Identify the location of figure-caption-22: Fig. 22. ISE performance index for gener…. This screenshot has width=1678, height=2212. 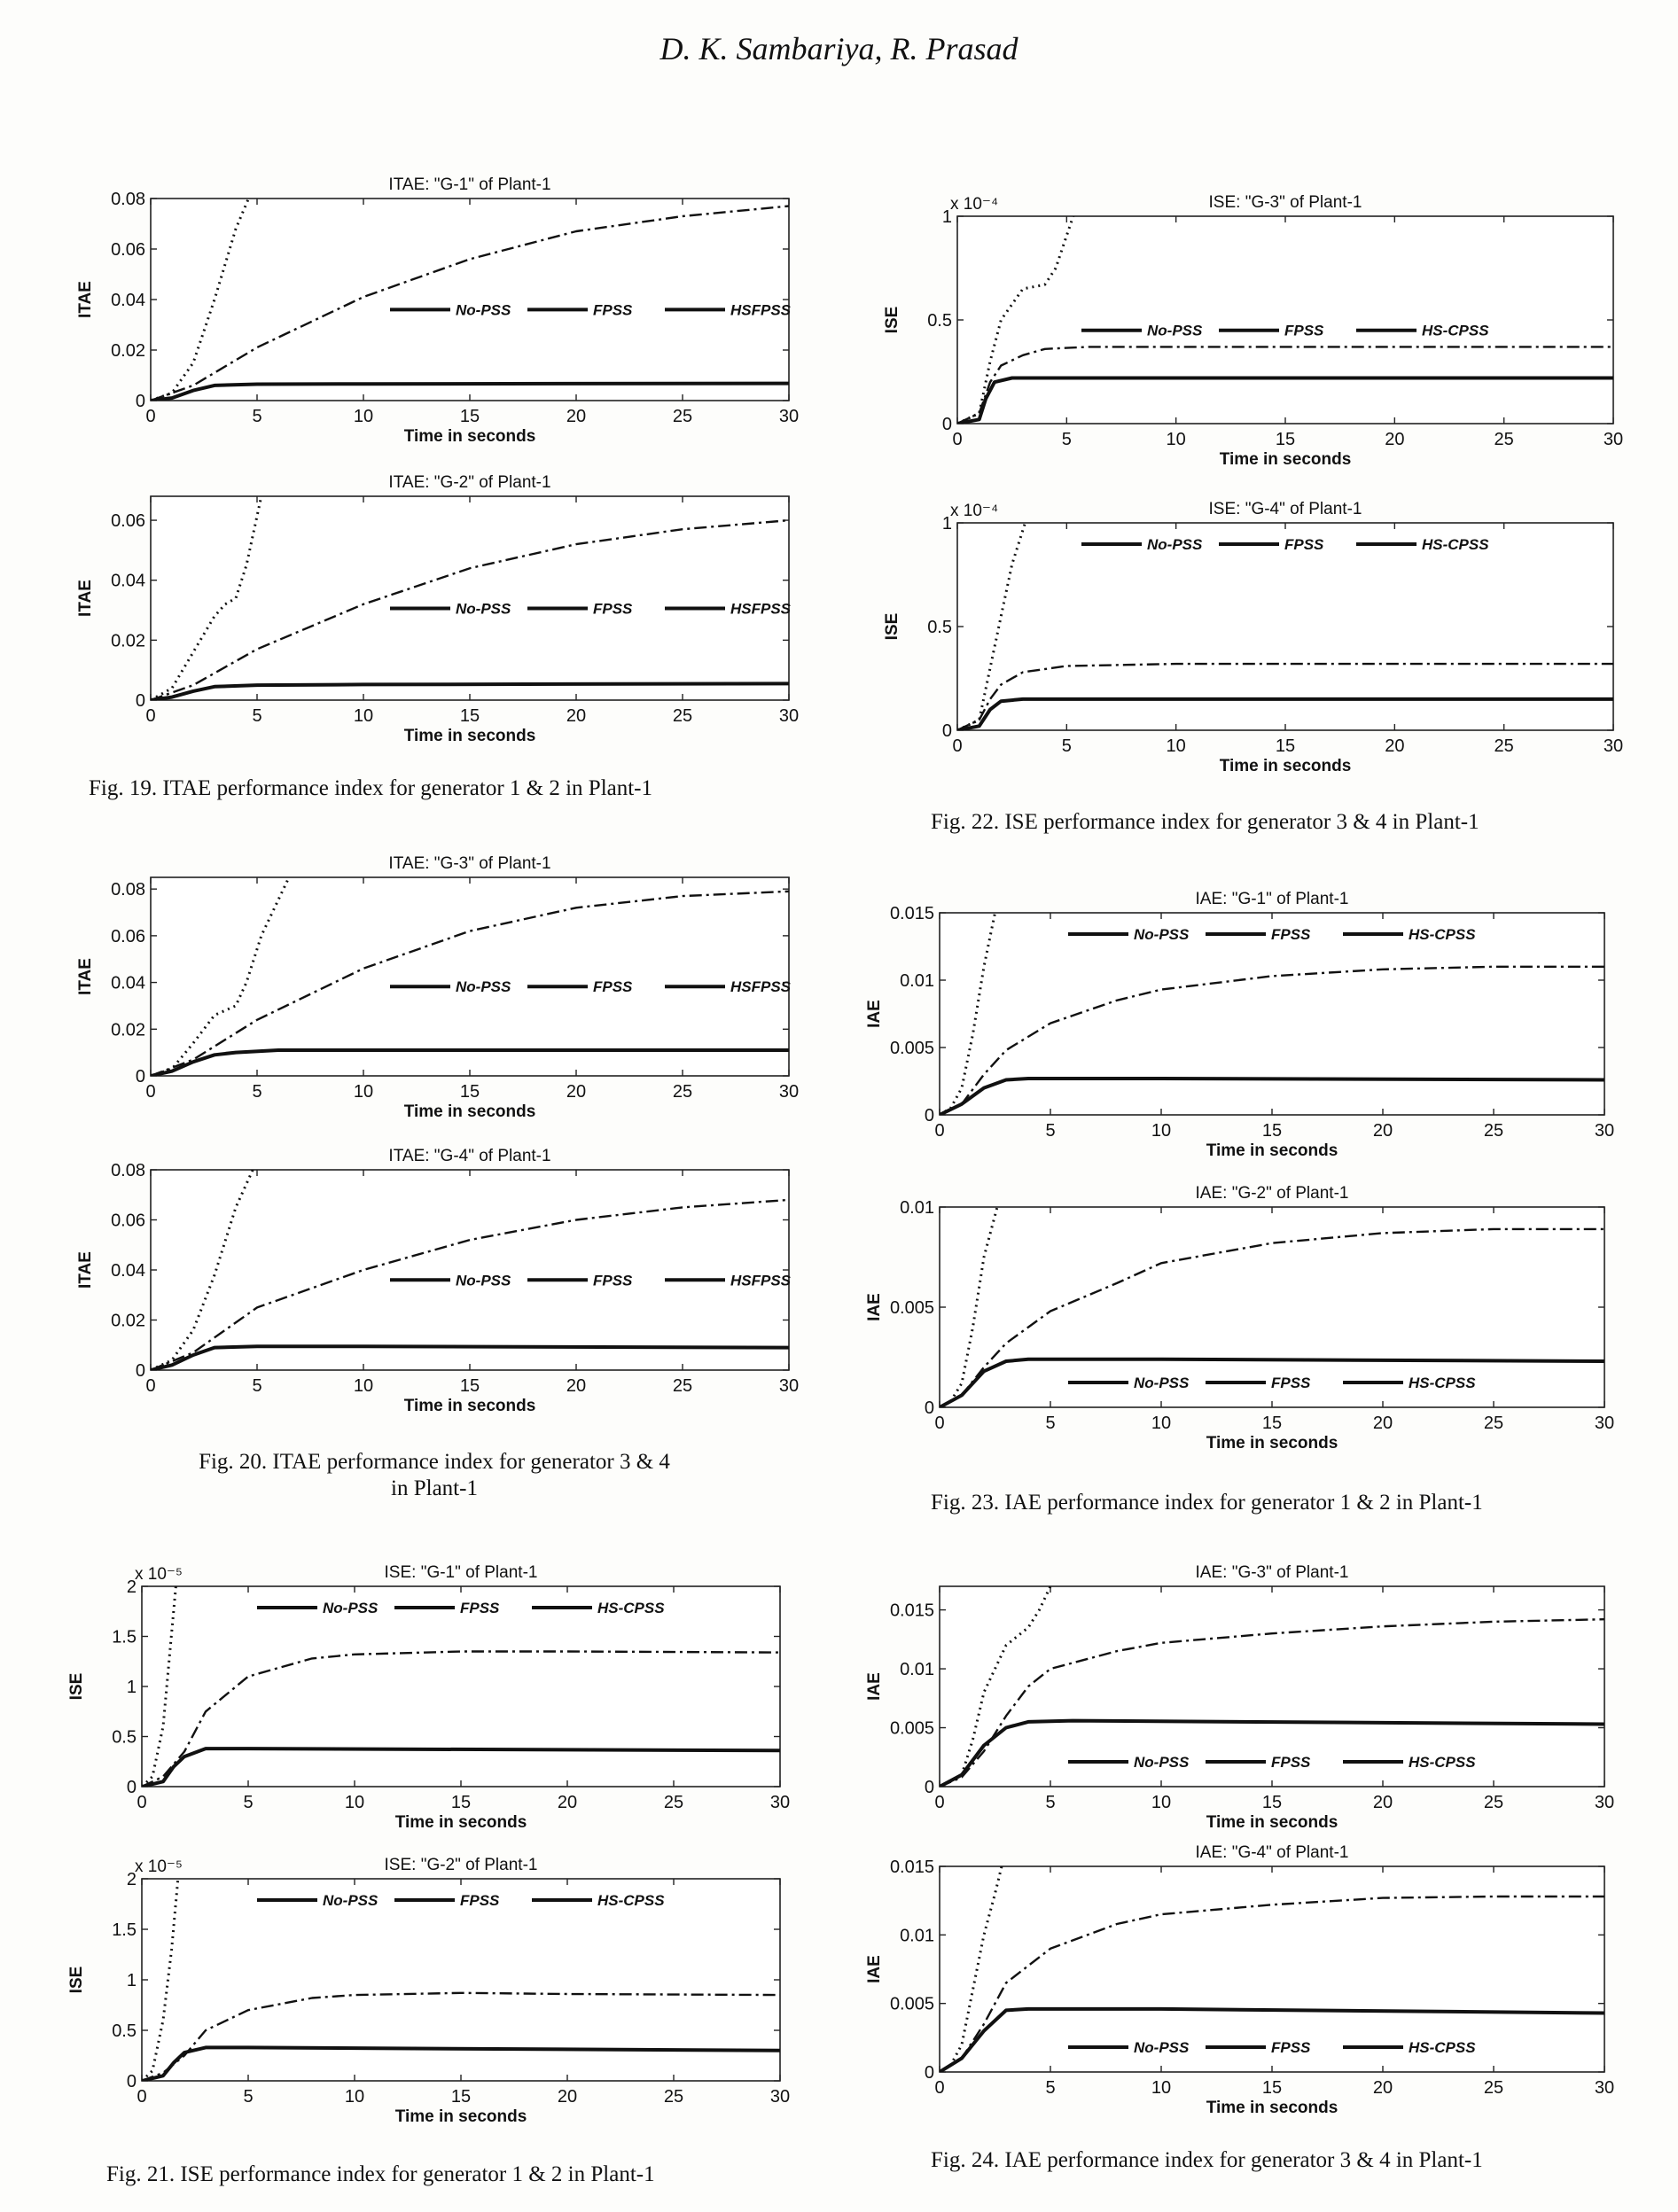
(1205, 822).